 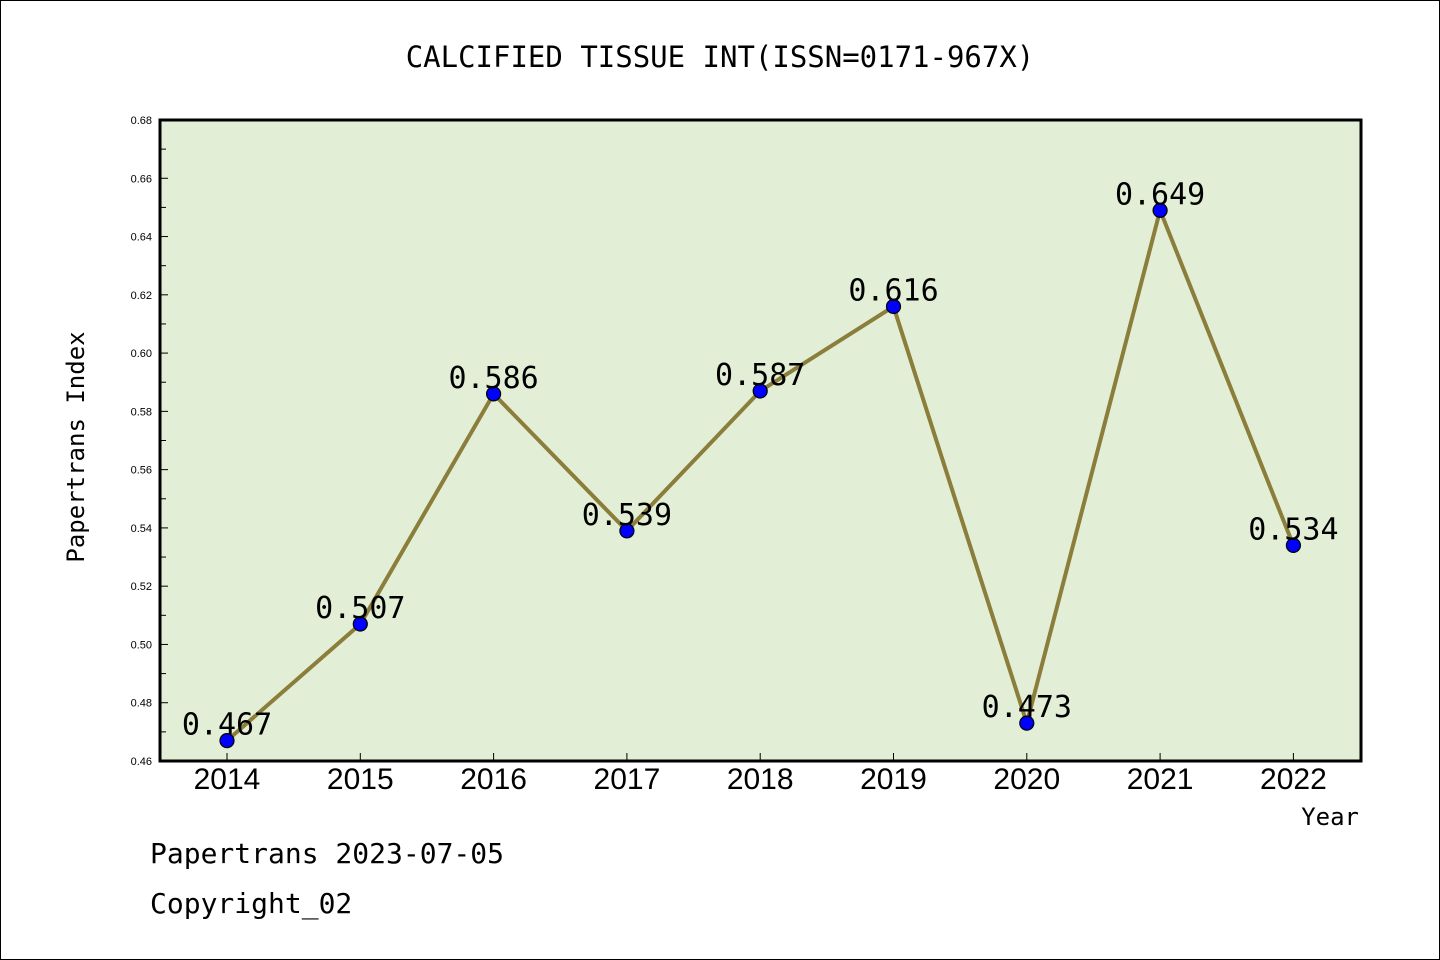 What do you see at coordinates (627, 779) in the screenshot?
I see `x-tick-label: 2017` at bounding box center [627, 779].